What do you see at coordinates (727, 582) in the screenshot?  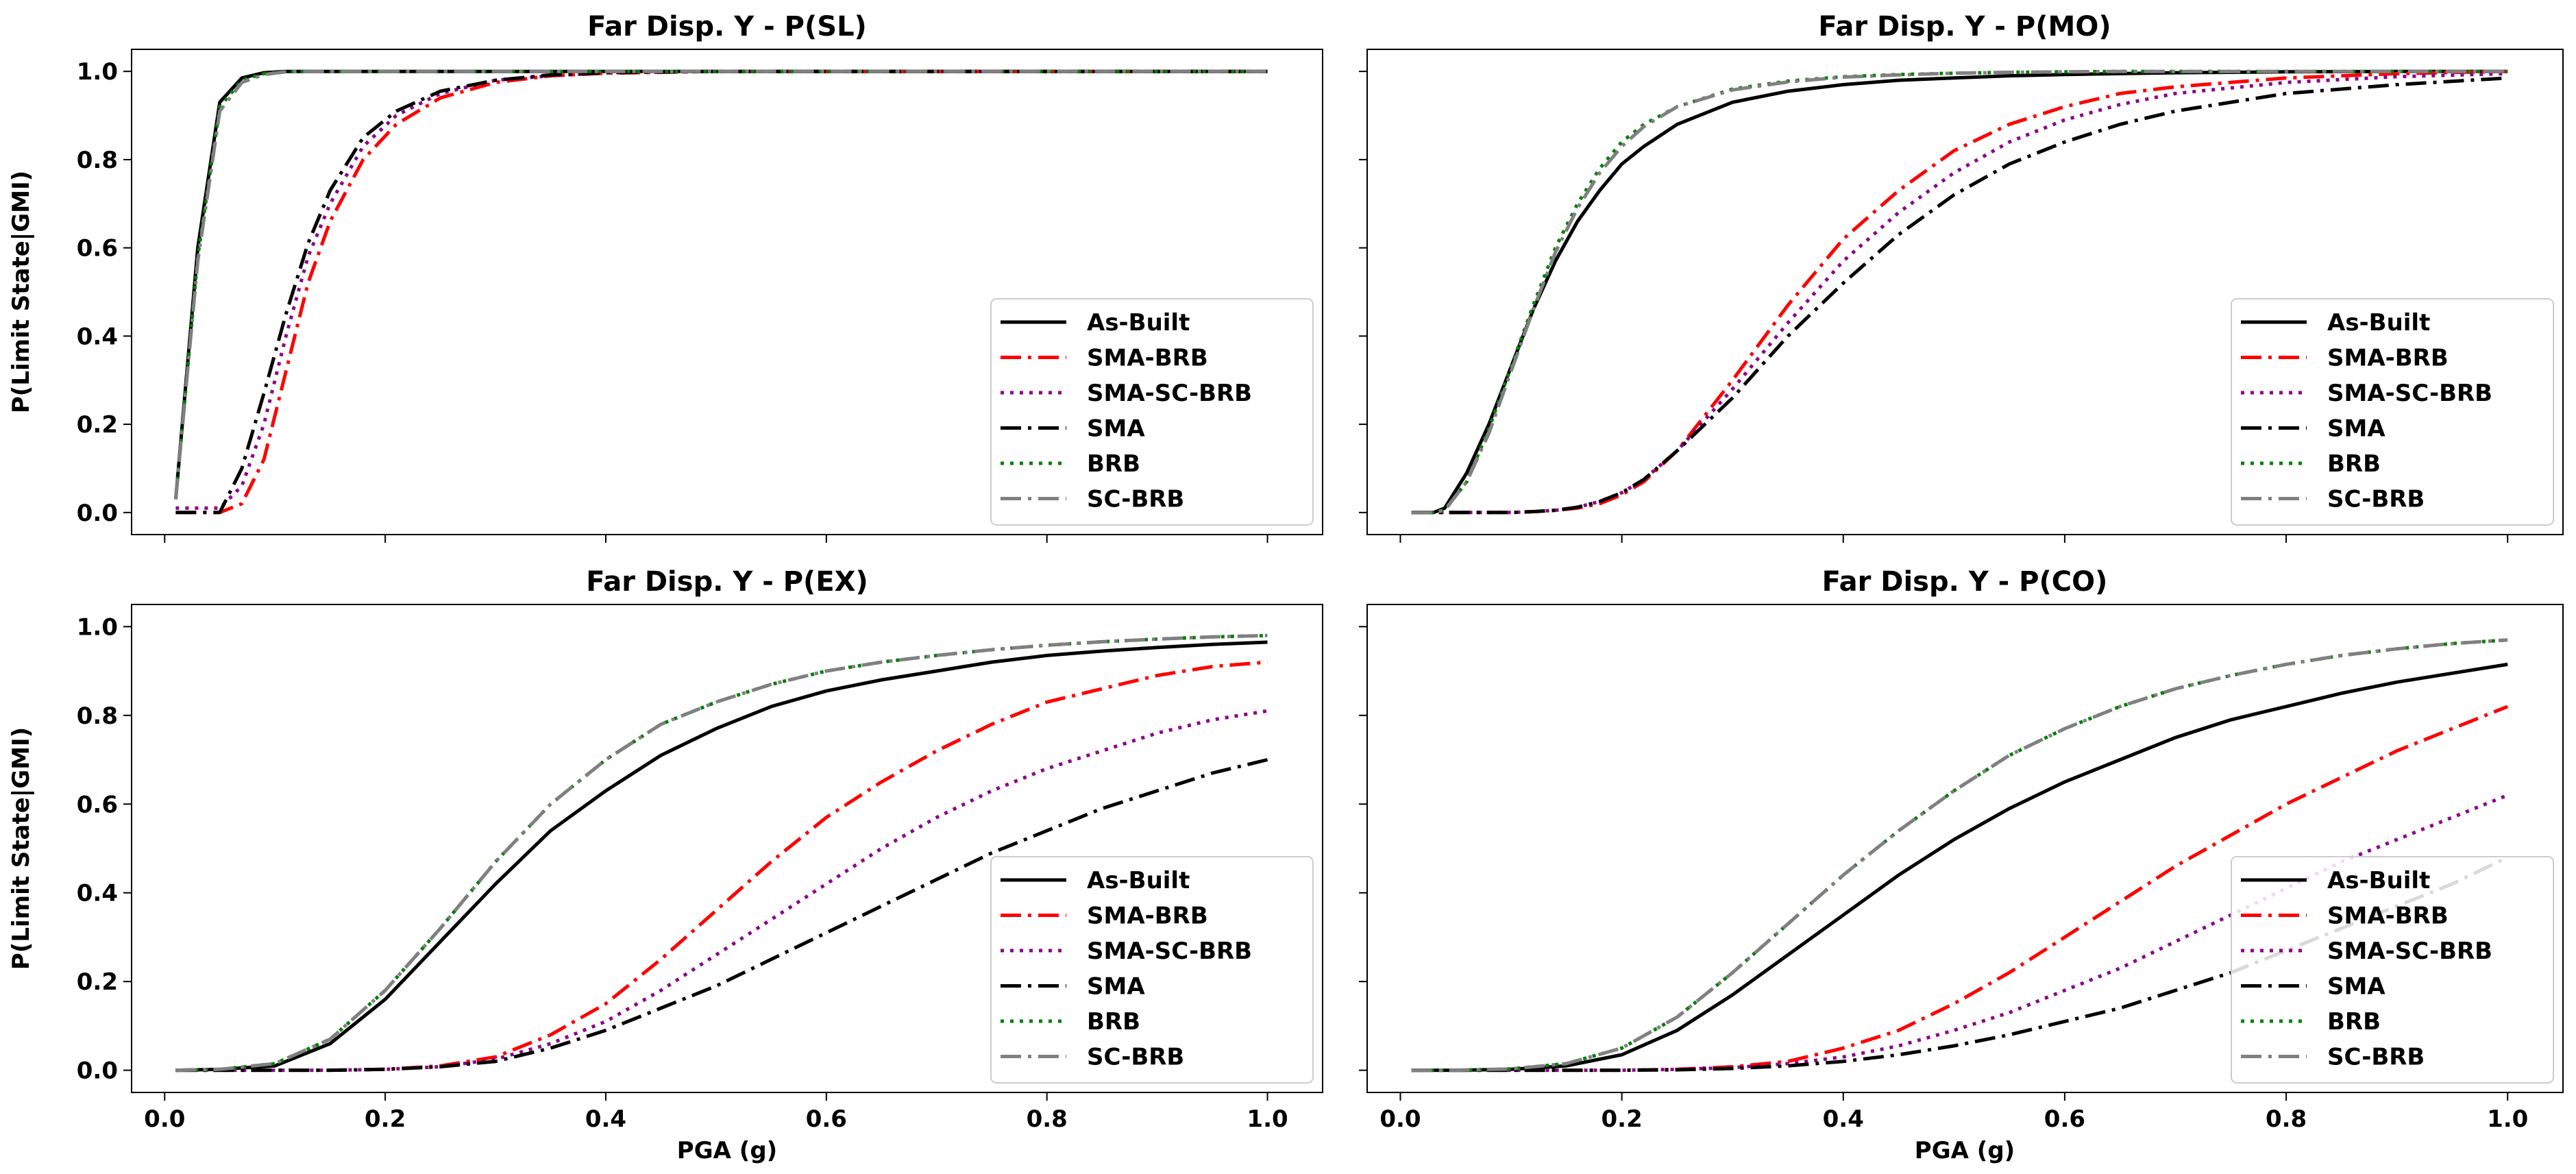 I see `panel-title: Far Disp. Y - P(EX)` at bounding box center [727, 582].